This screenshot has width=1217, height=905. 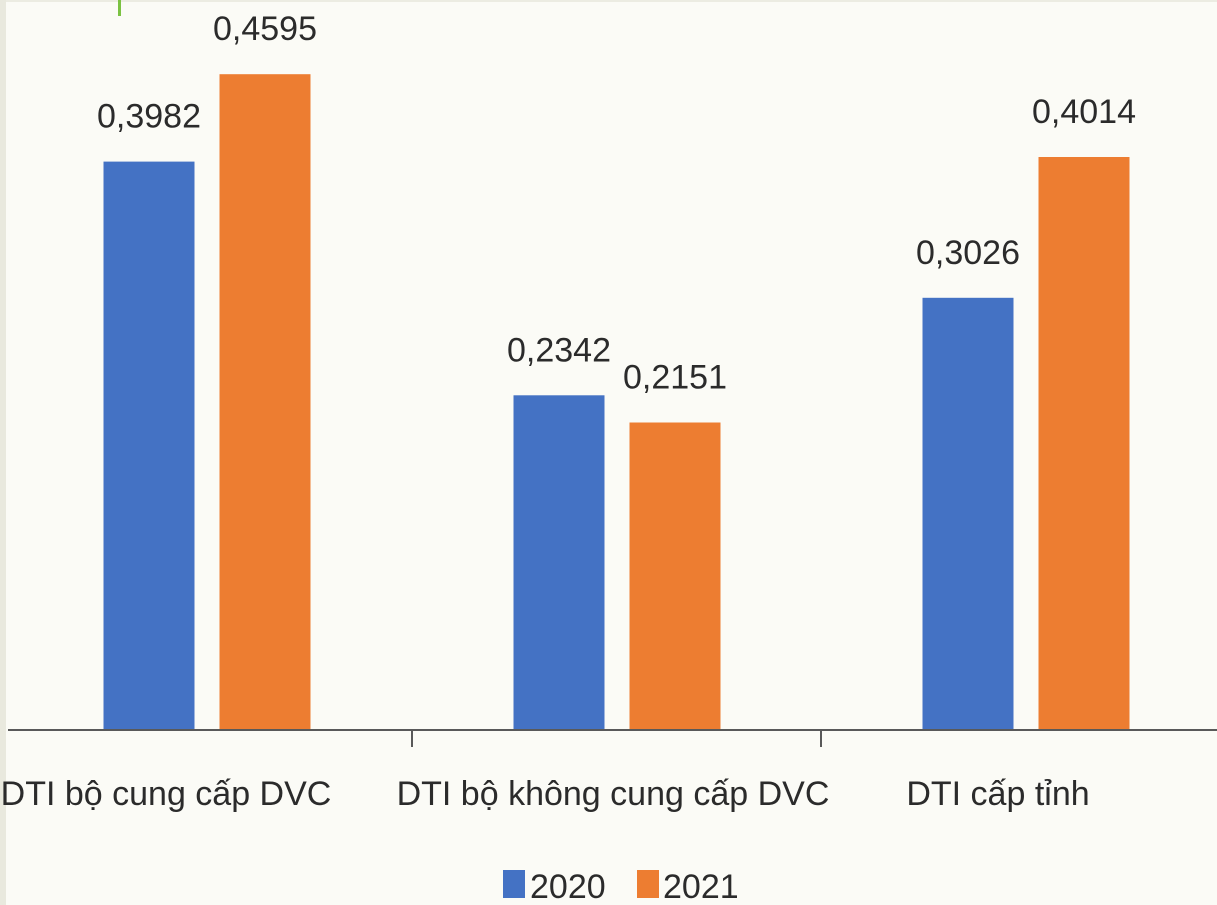 I want to click on data-label-2021-1: 0,4595, so click(x=265, y=29).